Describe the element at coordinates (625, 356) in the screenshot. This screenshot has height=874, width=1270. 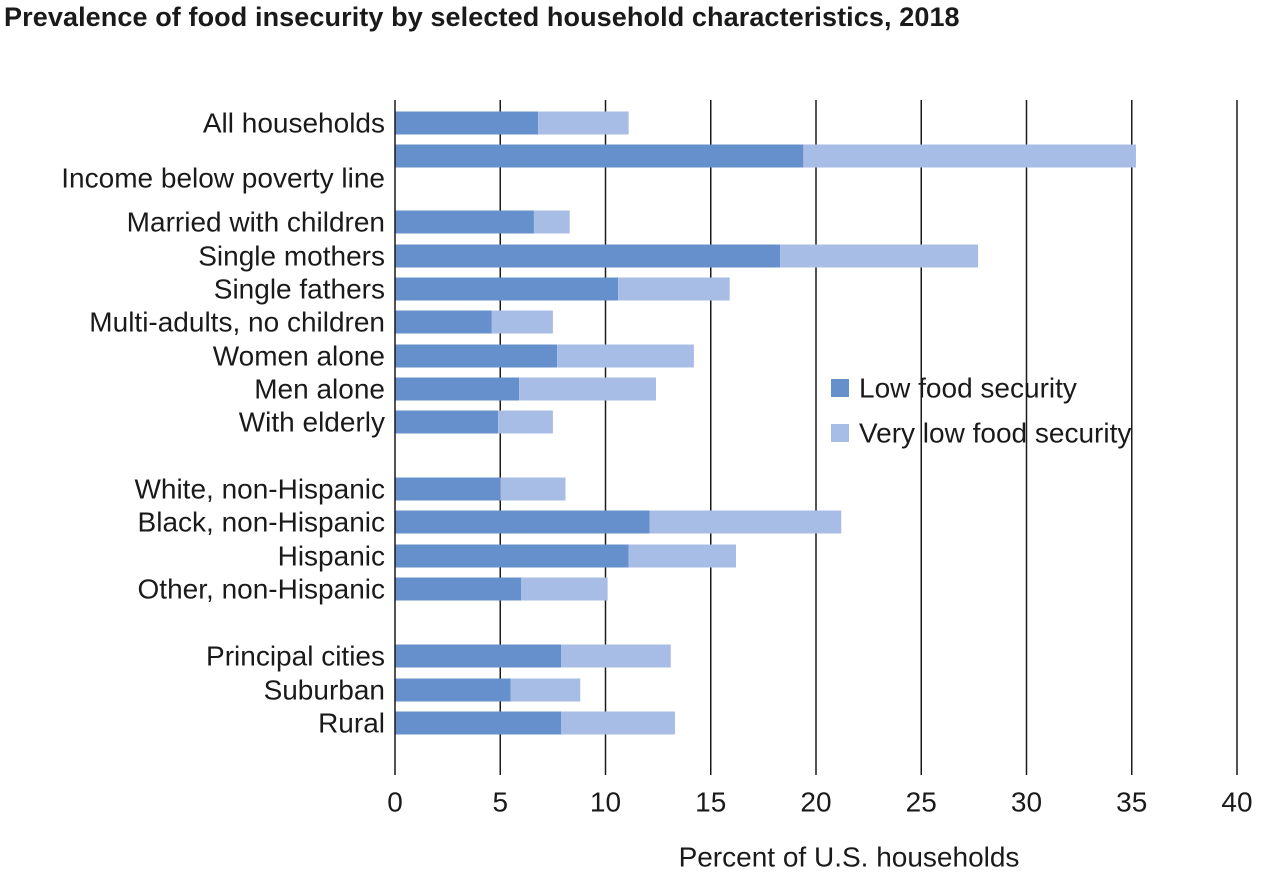
I see `bar-women-alone-very-low-food-security` at that location.